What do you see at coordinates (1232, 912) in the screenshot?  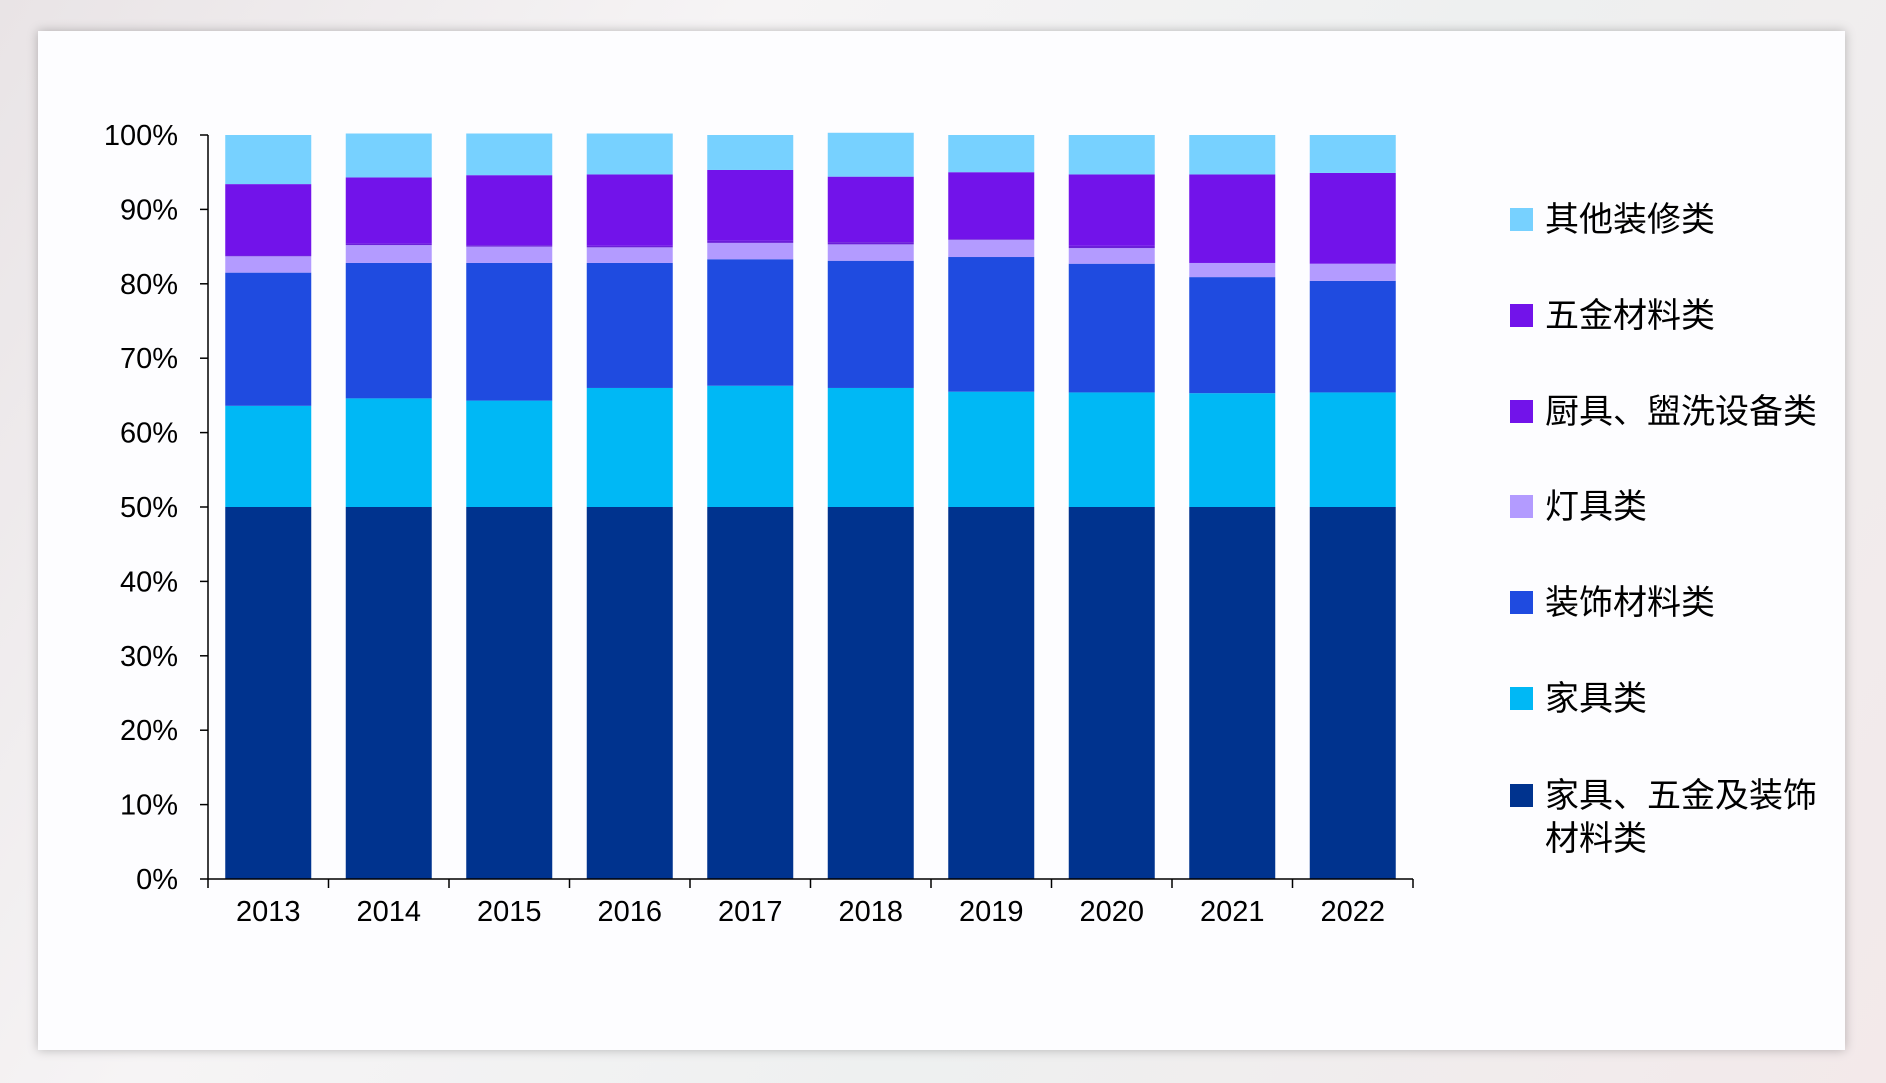 I see `x-tick-label: 2021` at bounding box center [1232, 912].